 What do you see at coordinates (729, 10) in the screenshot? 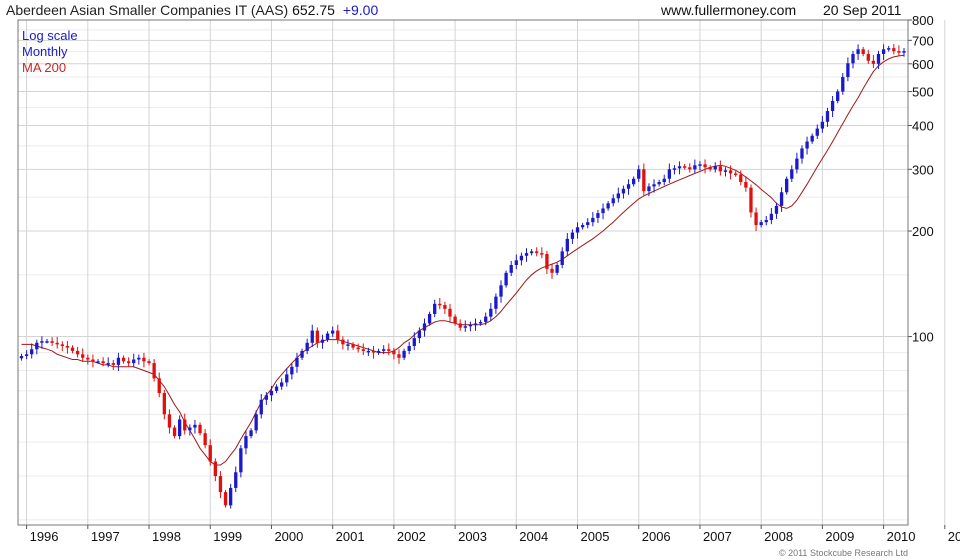
I see `website-link: www.fullermoney.com` at bounding box center [729, 10].